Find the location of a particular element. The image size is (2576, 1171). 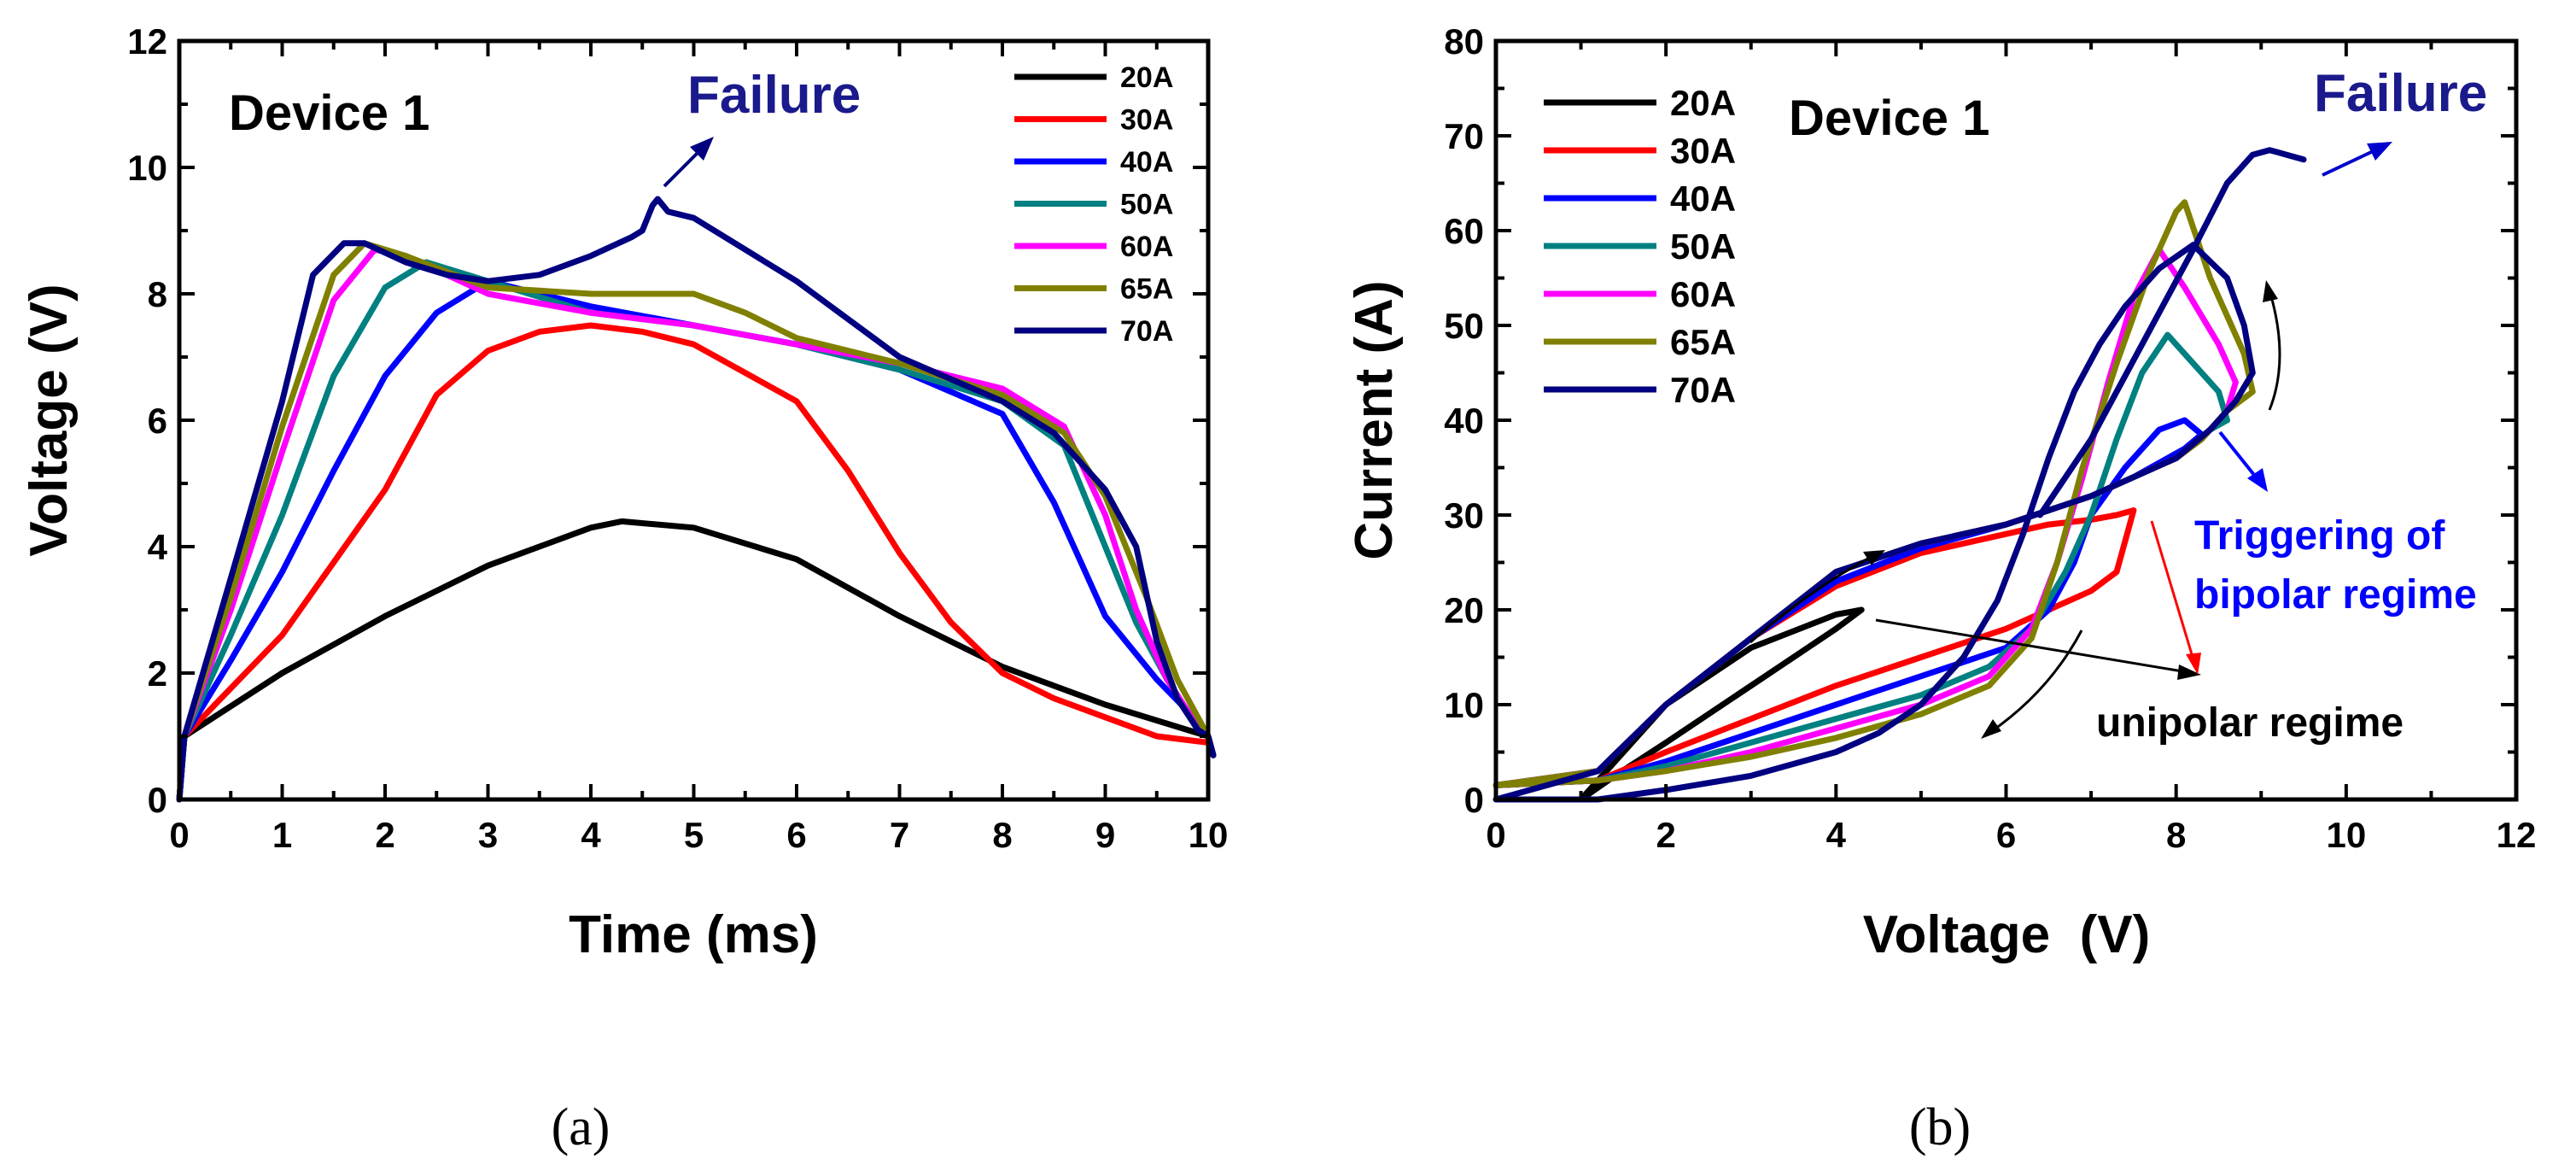

panel-b-x-tick-label: 10 is located at coordinates (2346, 835).